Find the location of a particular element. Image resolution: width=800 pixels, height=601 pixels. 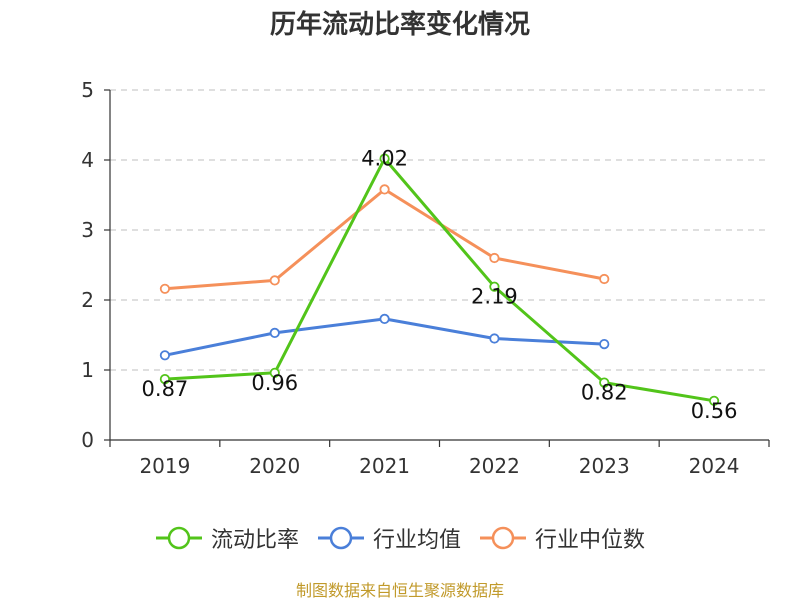

legend-label: 行业中位数 is located at coordinates (590, 540).